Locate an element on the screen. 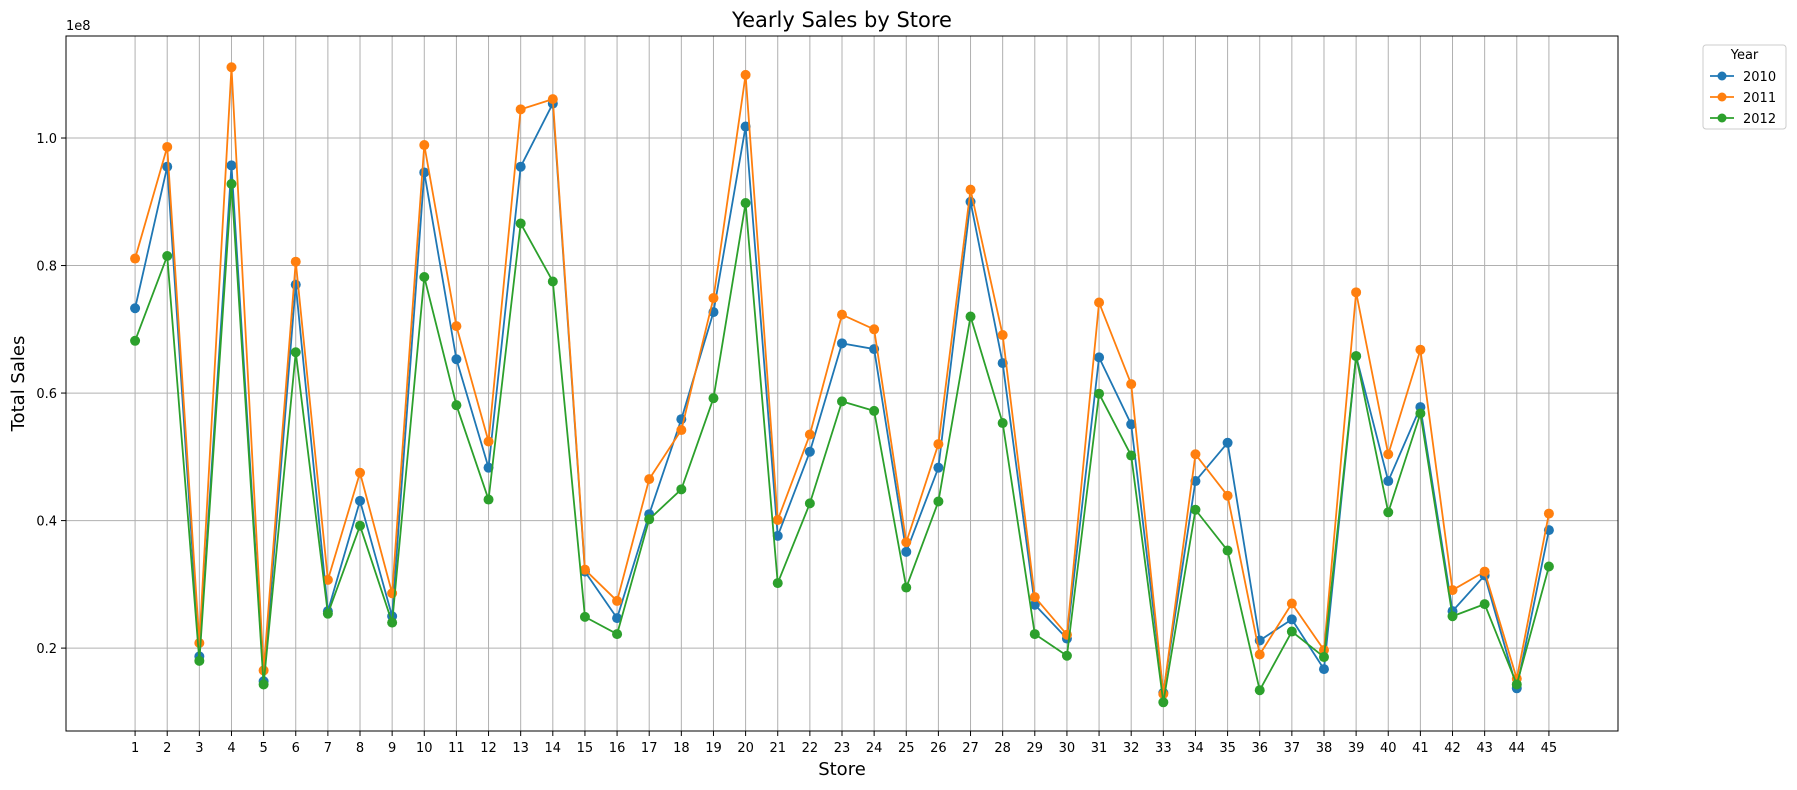  x-tick-label: 11 is located at coordinates (456, 748).